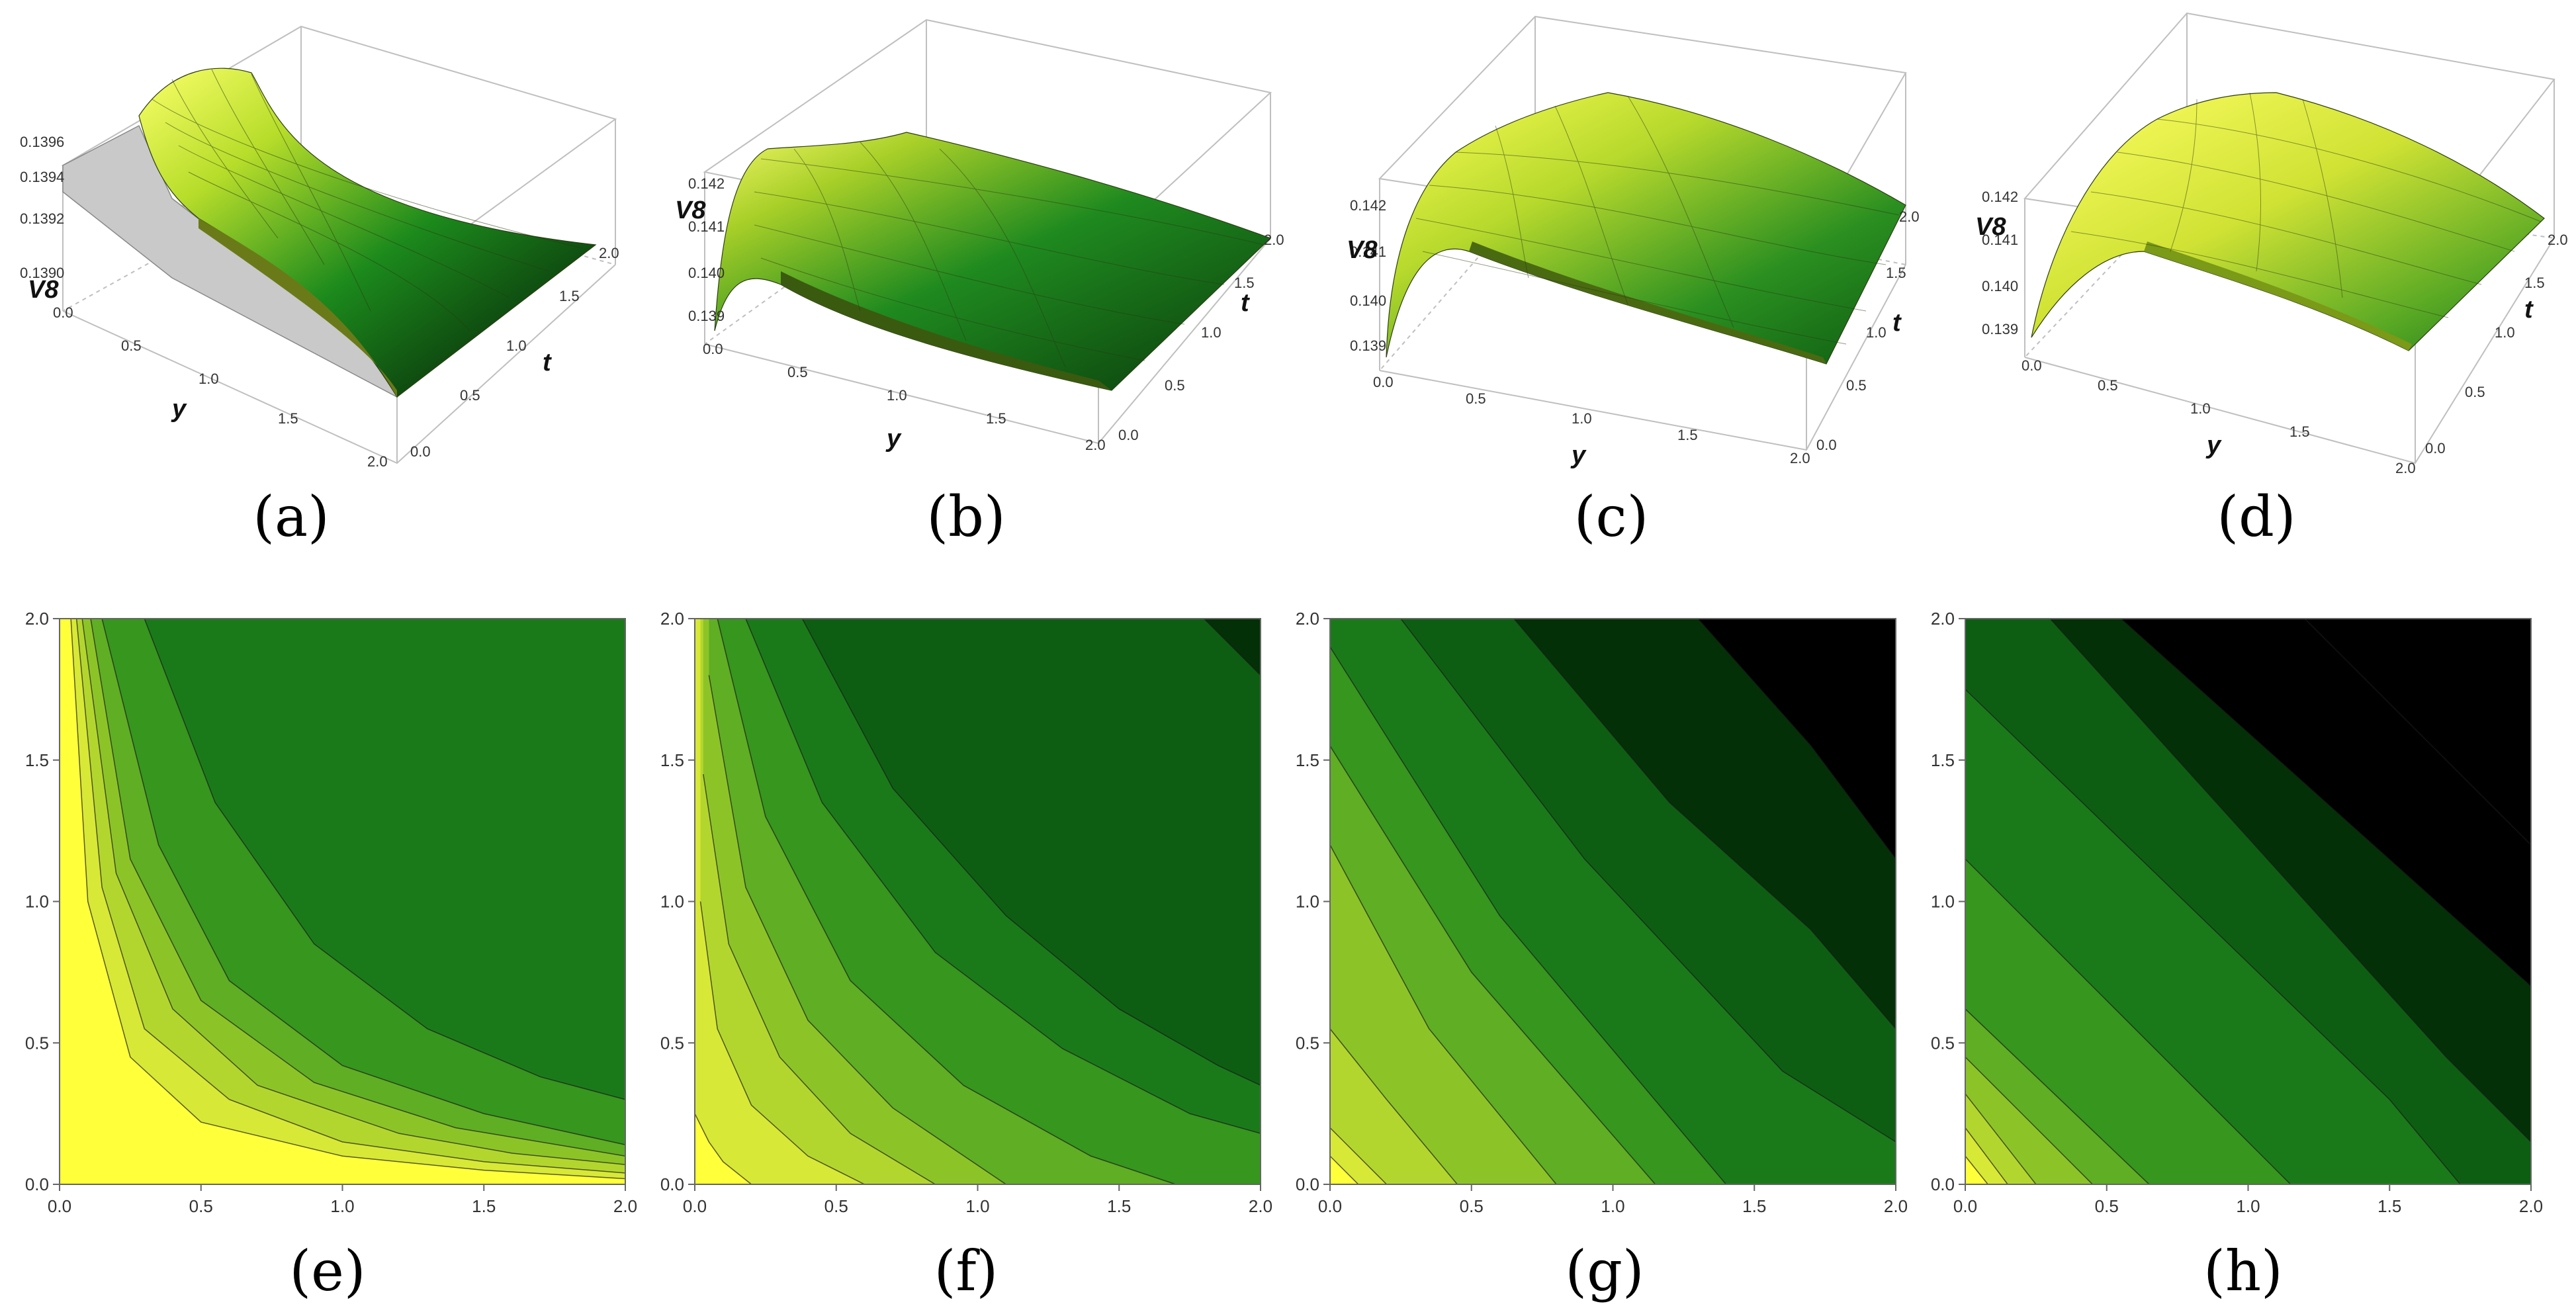 Image resolution: width=2576 pixels, height=1316 pixels. What do you see at coordinates (37, 760) in the screenshot?
I see `y-tick-e-3: 1.5` at bounding box center [37, 760].